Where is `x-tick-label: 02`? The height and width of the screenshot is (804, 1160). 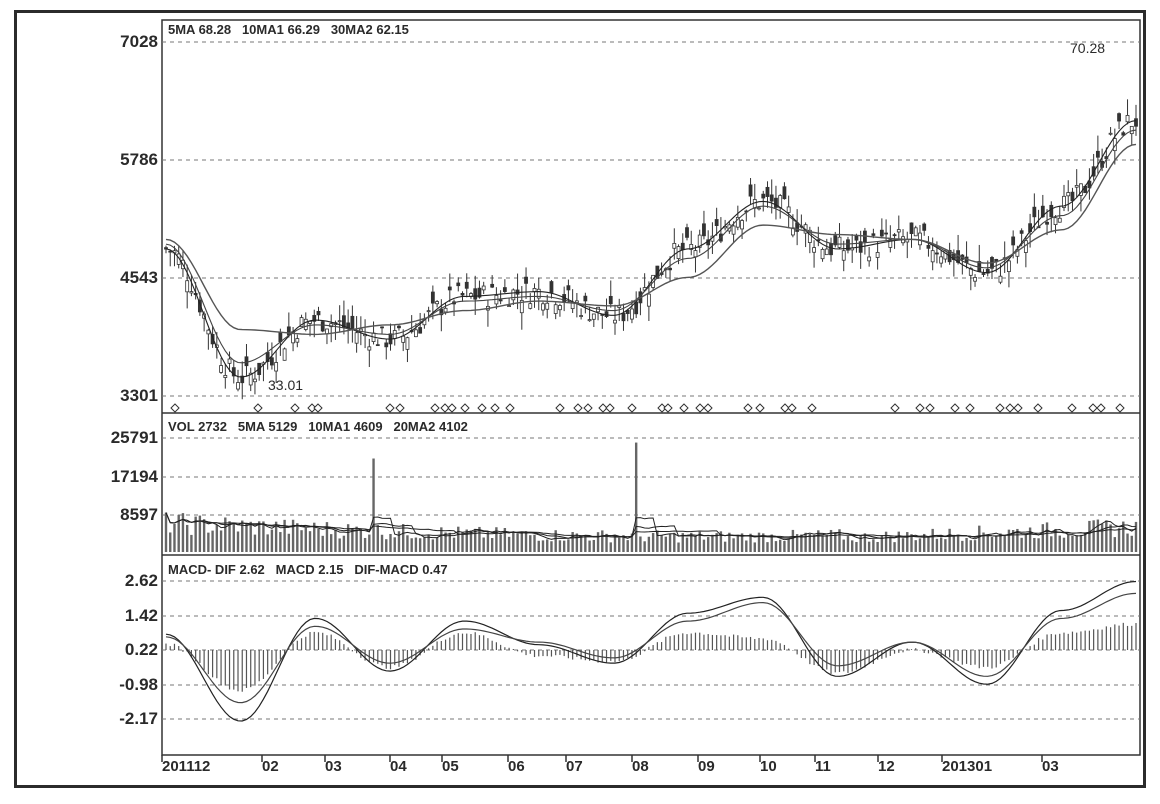 x-tick-label: 02 is located at coordinates (270, 766).